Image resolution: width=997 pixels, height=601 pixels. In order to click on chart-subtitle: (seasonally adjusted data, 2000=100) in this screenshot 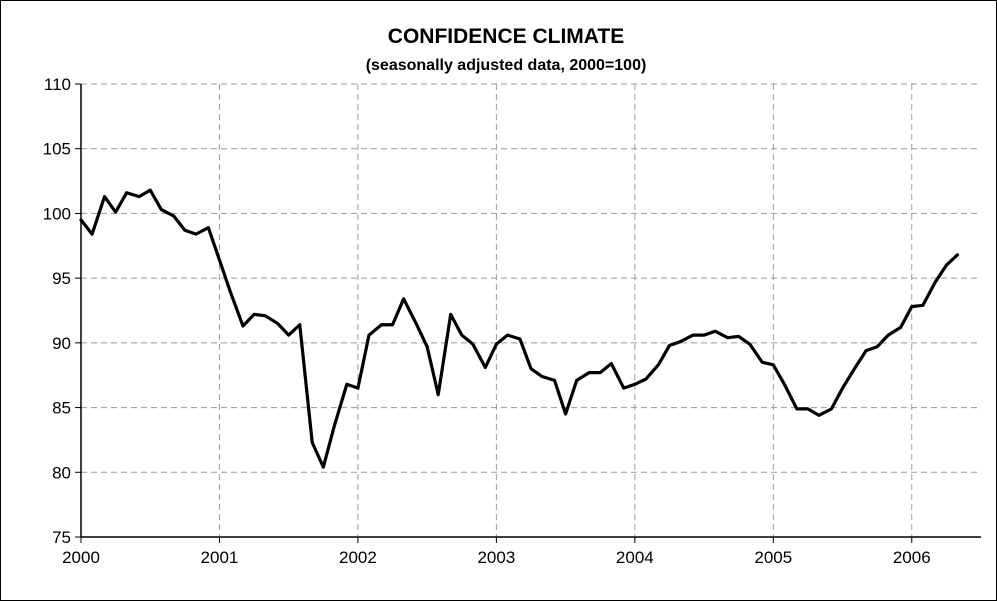, I will do `click(506, 65)`.